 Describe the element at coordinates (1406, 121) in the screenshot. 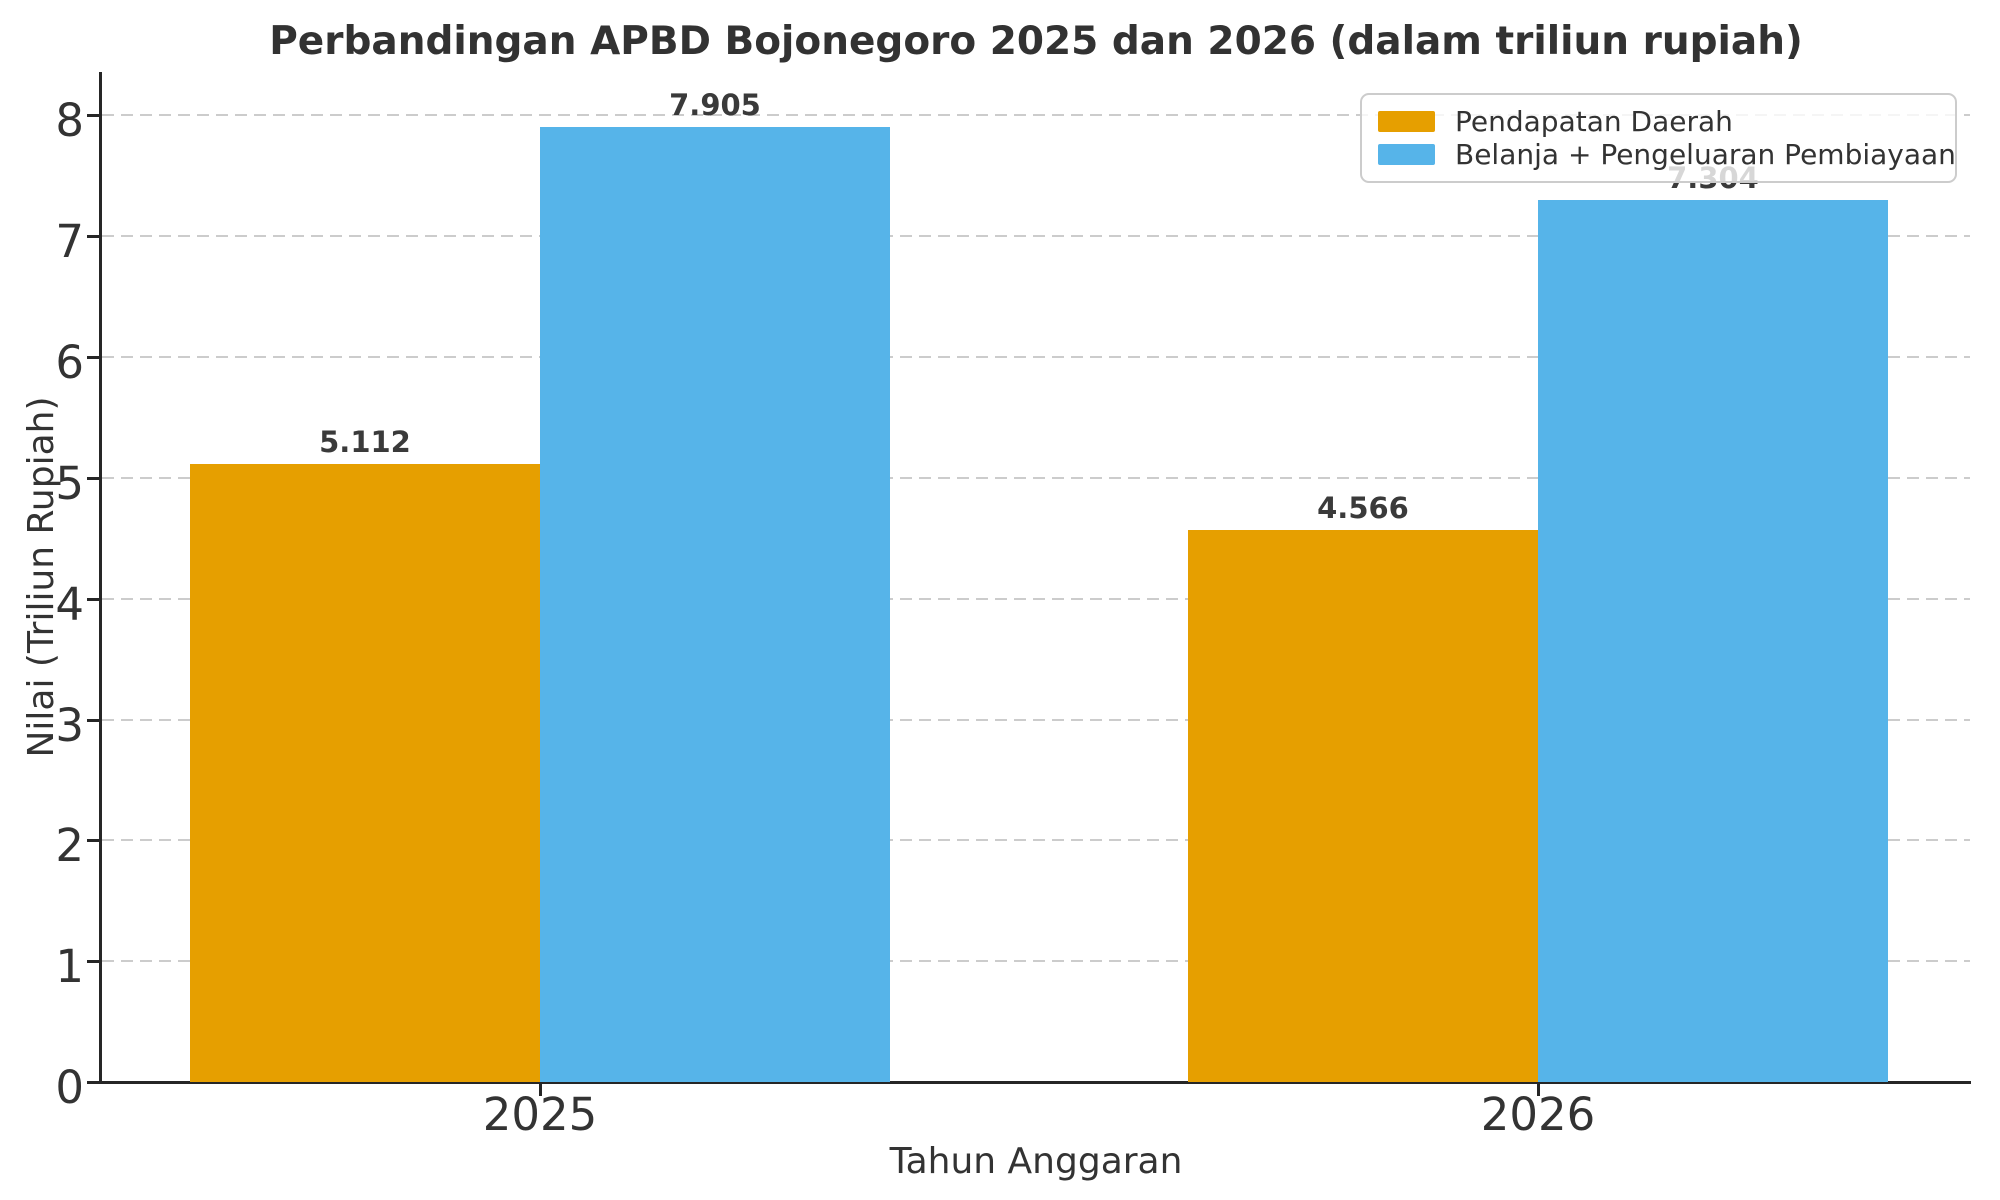

I see `legend-swatch-orange-icon` at that location.